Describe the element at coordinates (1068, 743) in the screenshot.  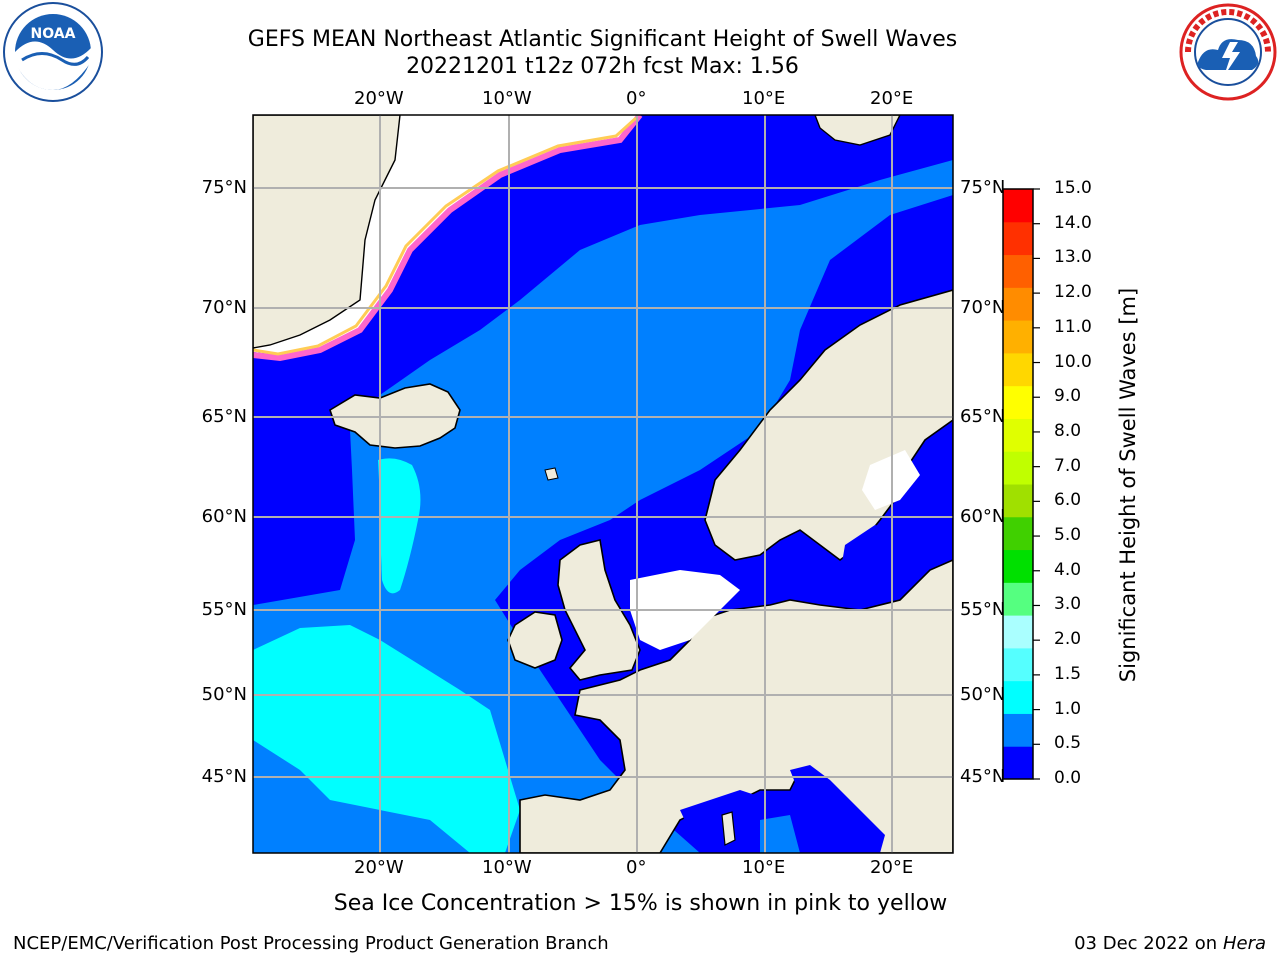
I see `colorbar-tick-label: 0.5` at that location.